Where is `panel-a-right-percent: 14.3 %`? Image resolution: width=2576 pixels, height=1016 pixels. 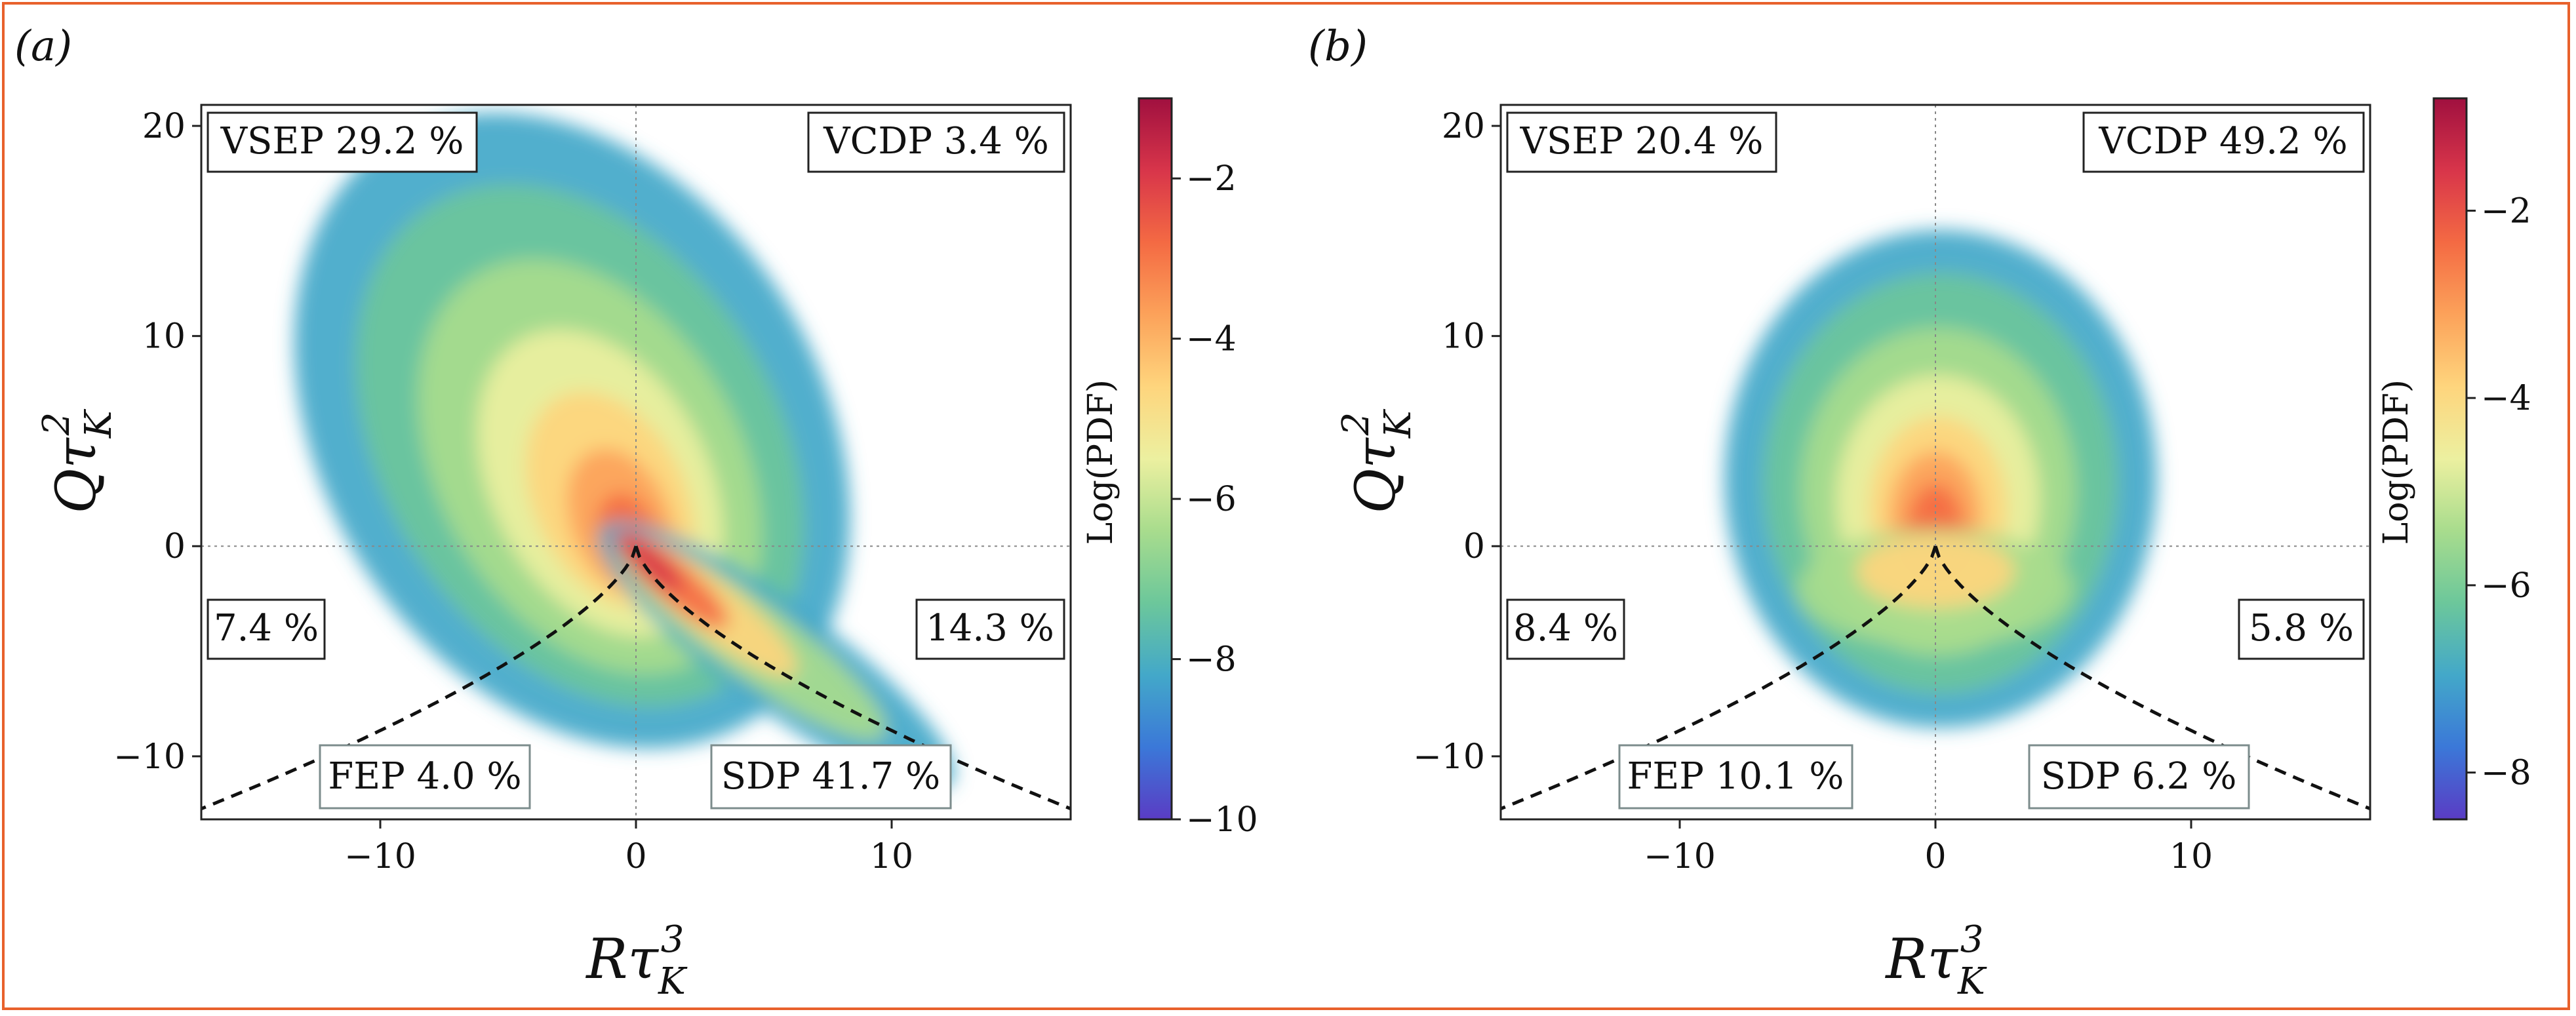
panel-a-right-percent: 14.3 % is located at coordinates (990, 628).